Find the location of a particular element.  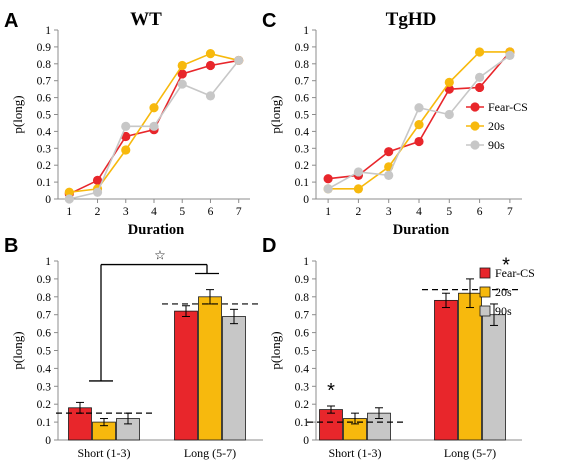

panel-letter: A is located at coordinates (11, 21).